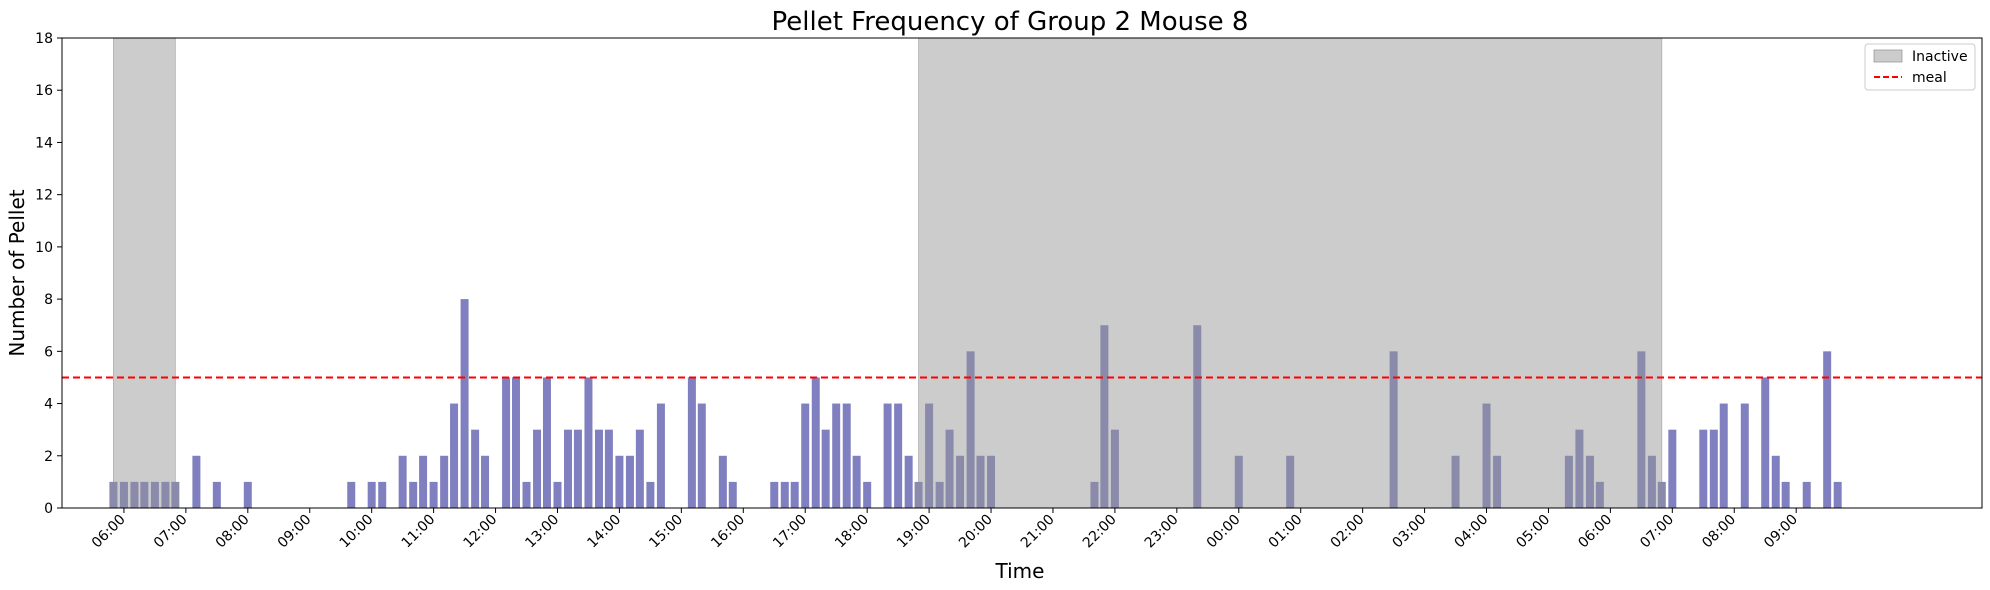 The image size is (1990, 590). Describe the element at coordinates (1224, 532) in the screenshot. I see `x-tick-label: 00:00` at that location.